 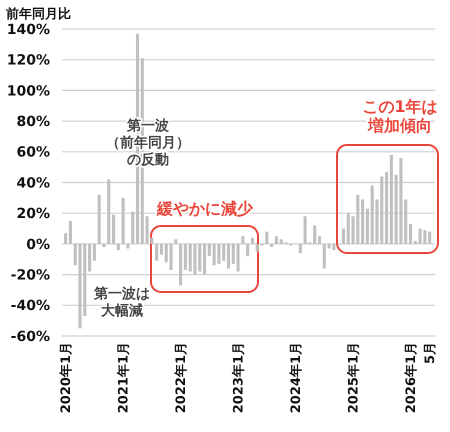 I want to click on x-tick-label: 2023年1月, so click(x=239, y=378).